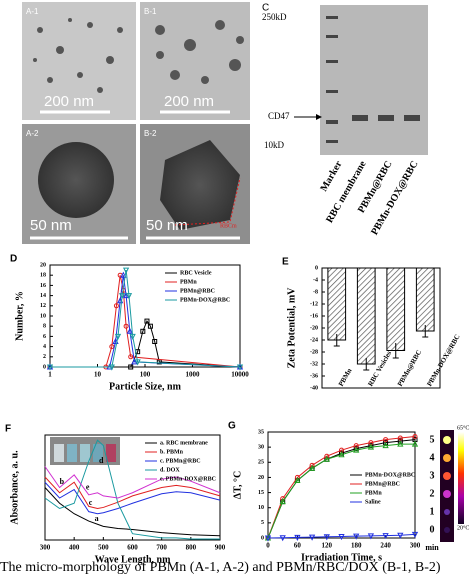 The width and height of the screenshot is (474, 574). What do you see at coordinates (463, 527) in the screenshot?
I see `temp-cold: 20°C` at bounding box center [463, 527].